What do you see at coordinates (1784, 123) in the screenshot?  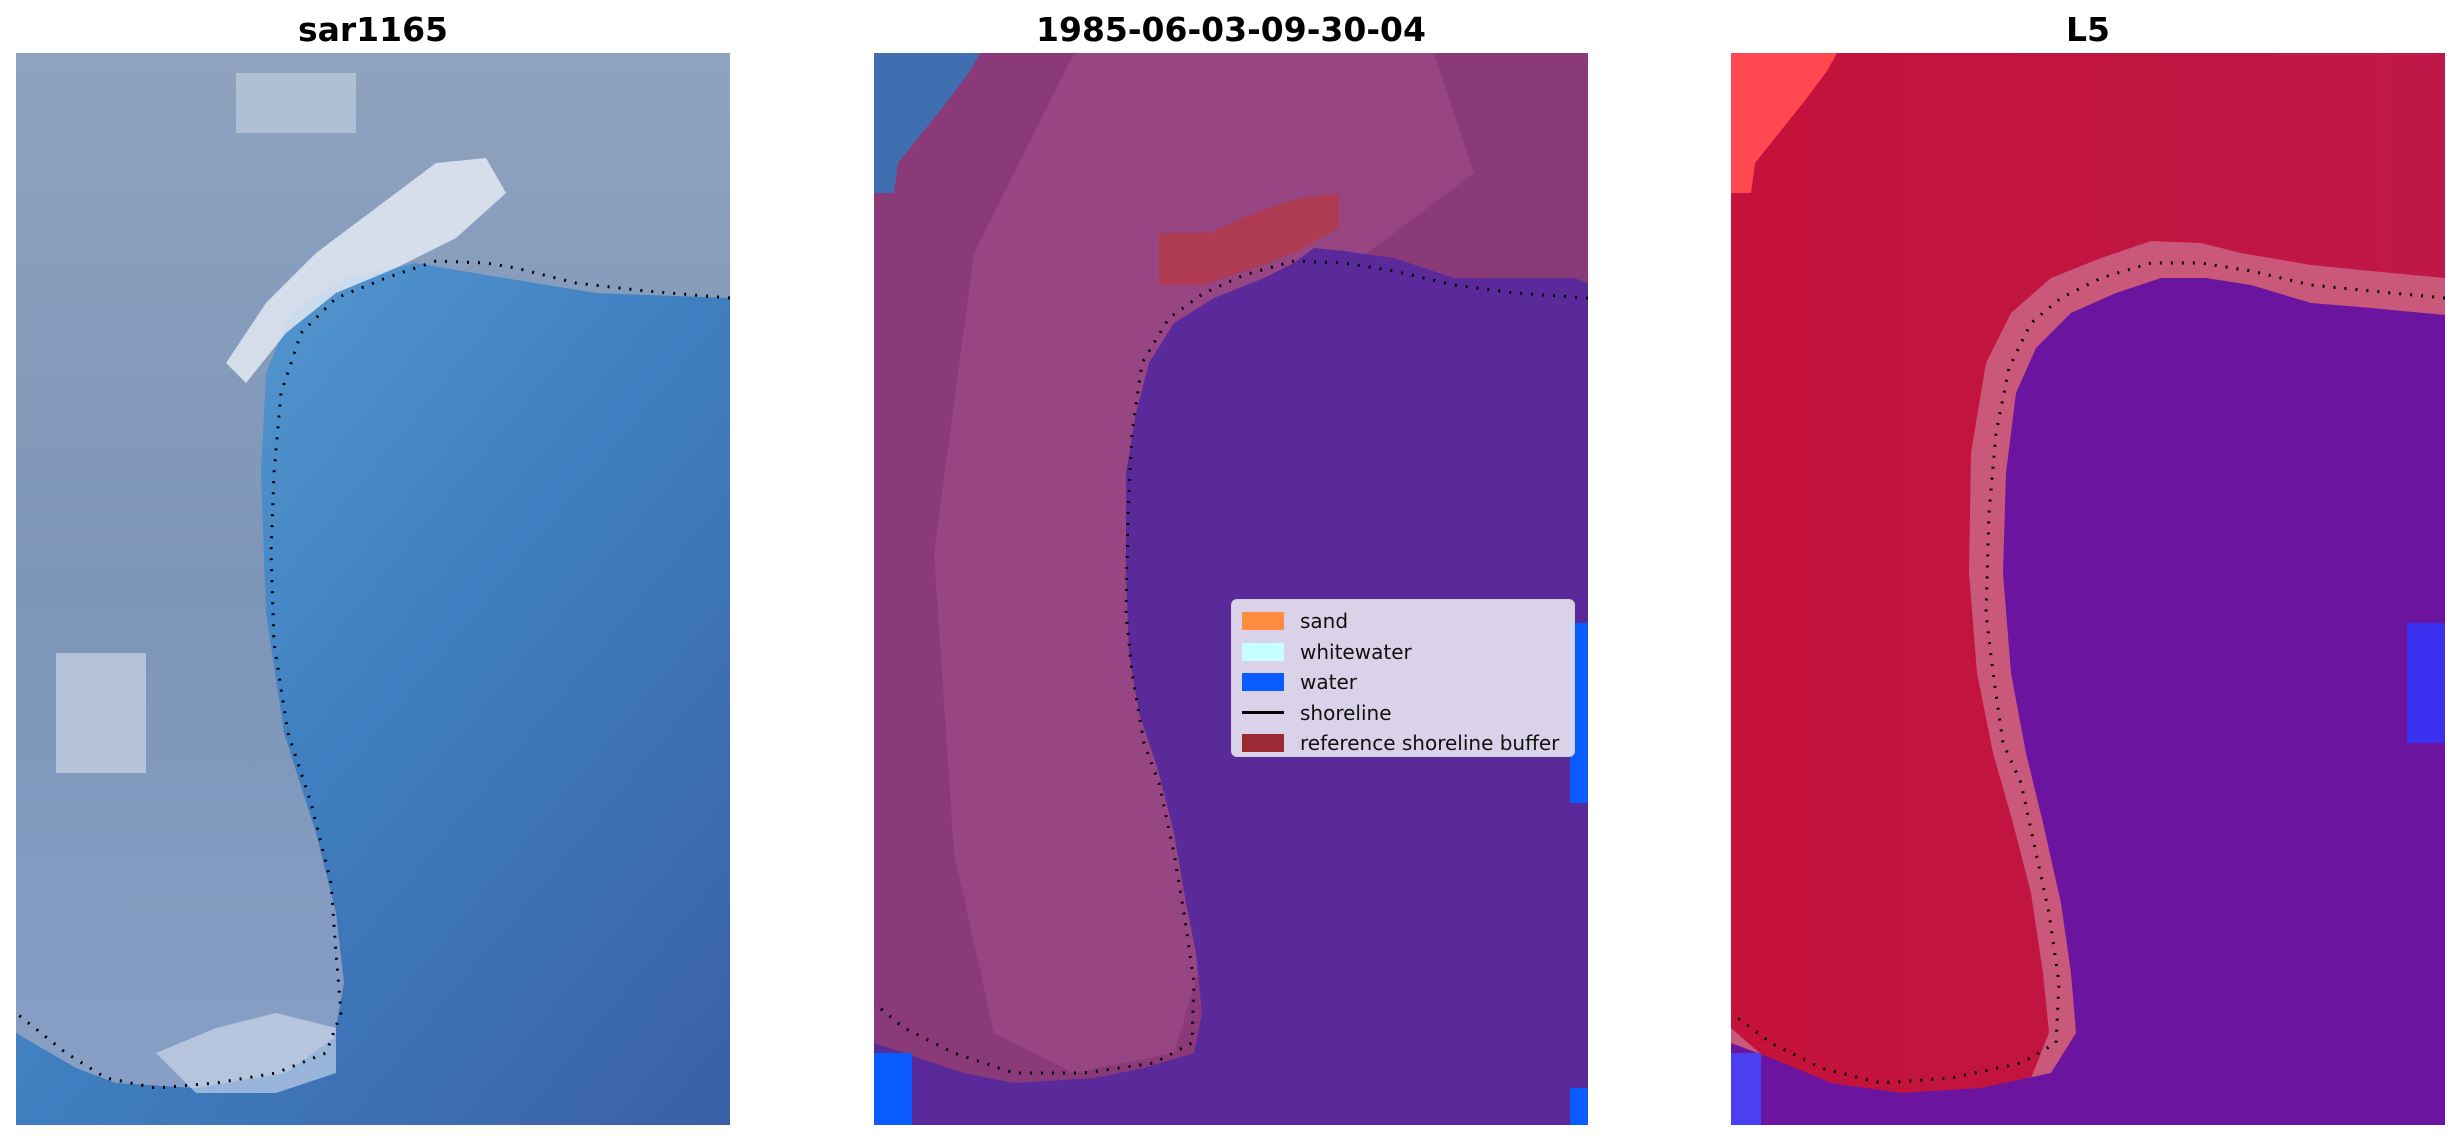 I see `bright-corner` at bounding box center [1784, 123].